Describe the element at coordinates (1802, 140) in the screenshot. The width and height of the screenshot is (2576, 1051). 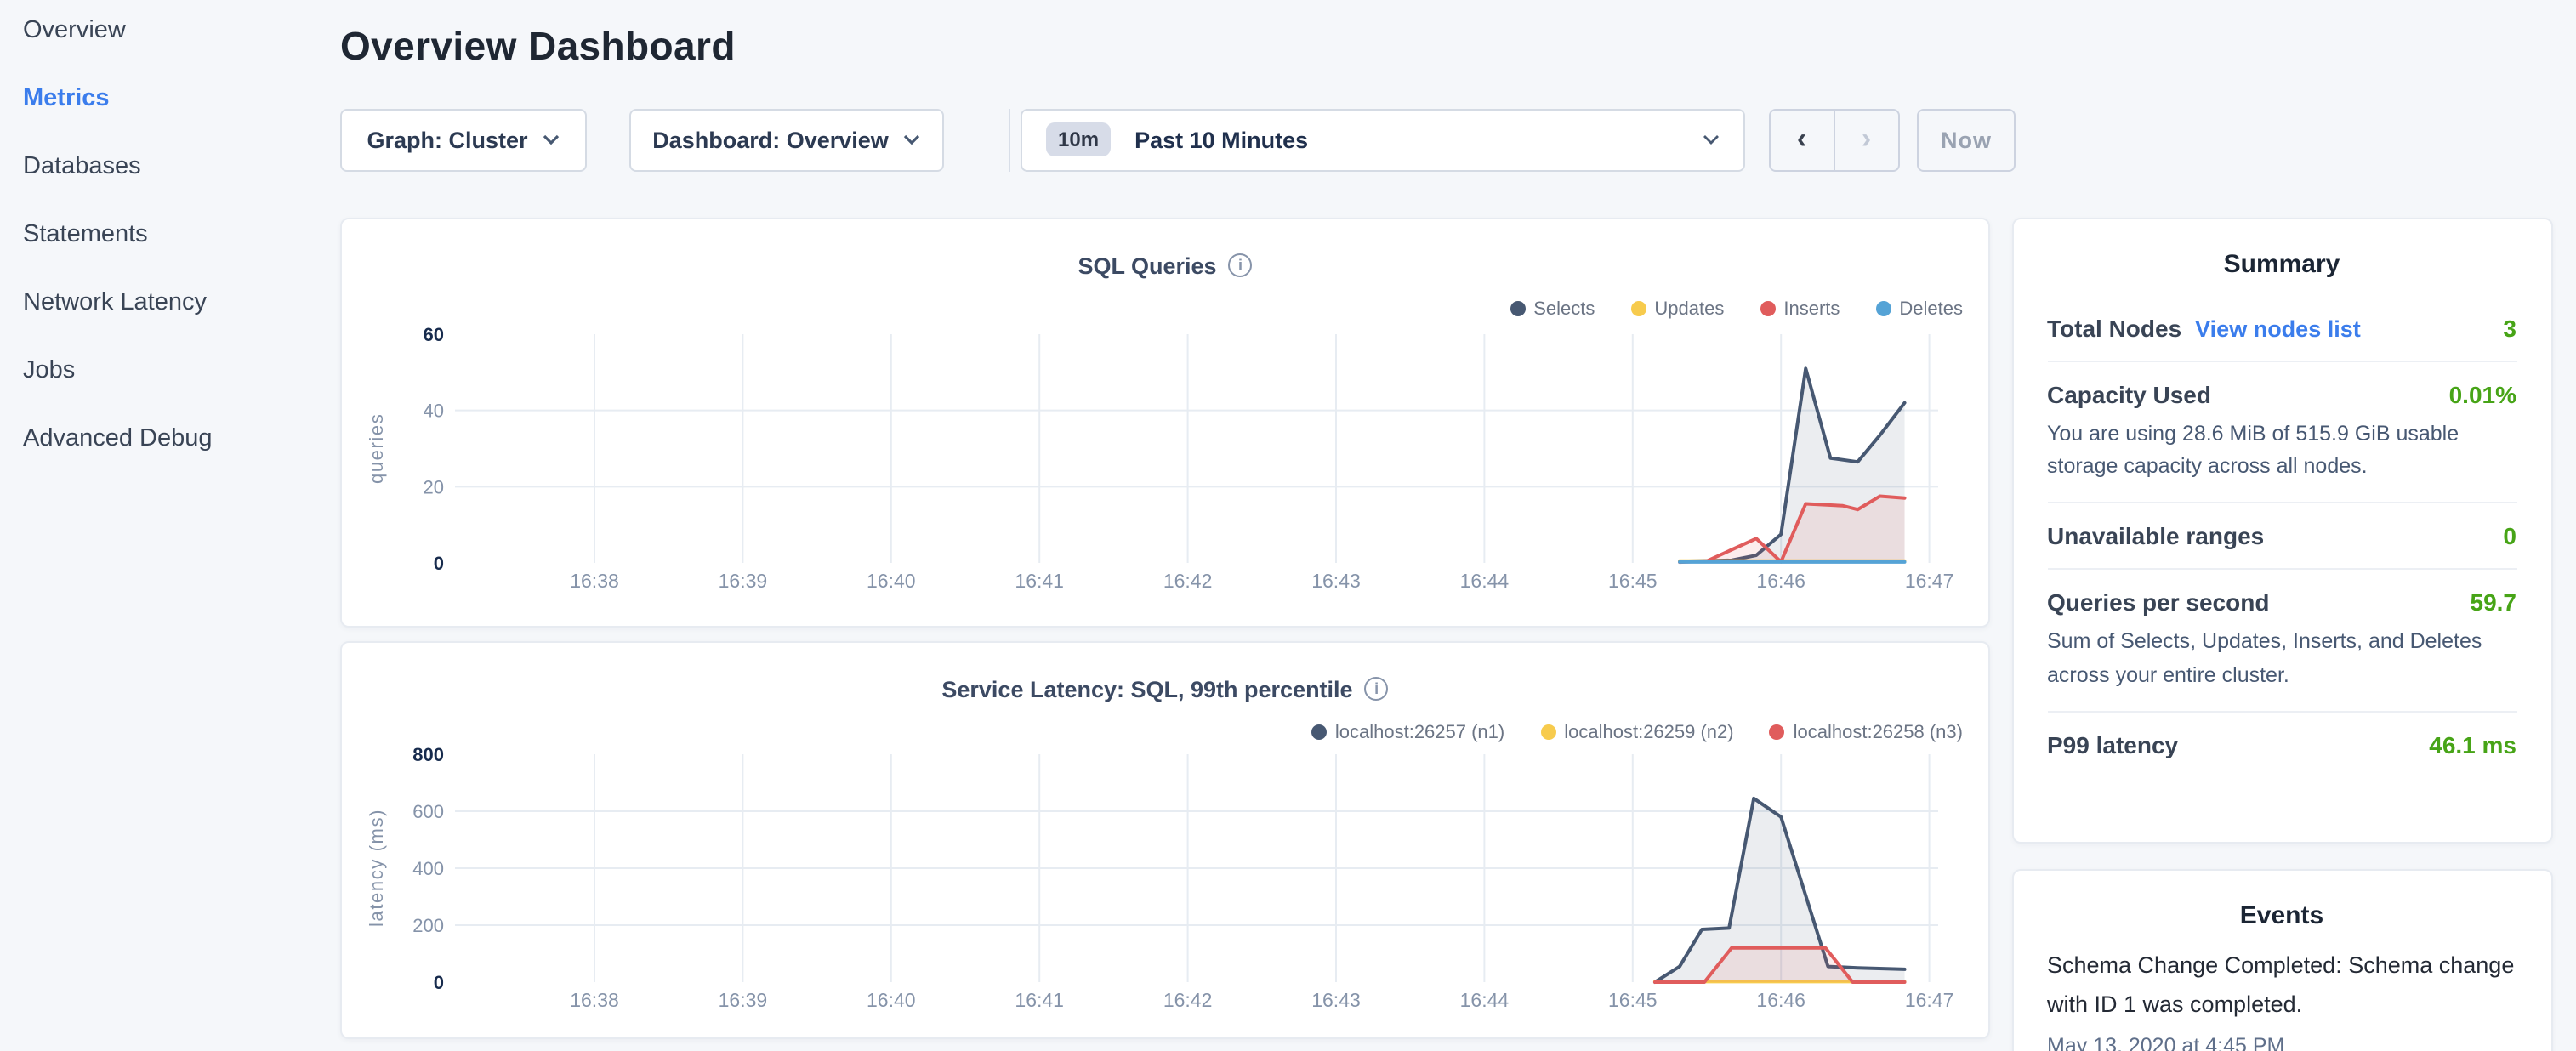
I see `time-prev-button: ‹` at that location.